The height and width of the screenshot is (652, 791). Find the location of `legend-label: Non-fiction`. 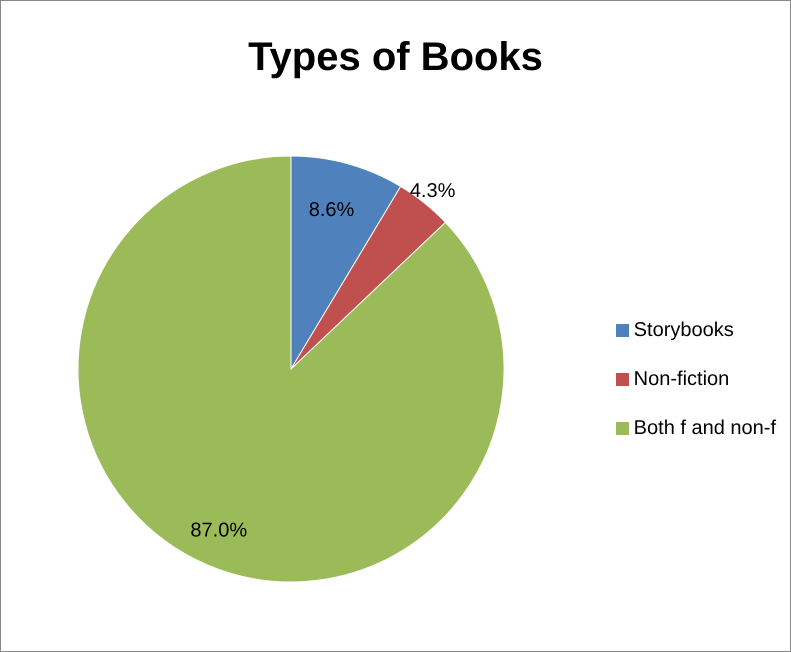

legend-label: Non-fiction is located at coordinates (682, 379).